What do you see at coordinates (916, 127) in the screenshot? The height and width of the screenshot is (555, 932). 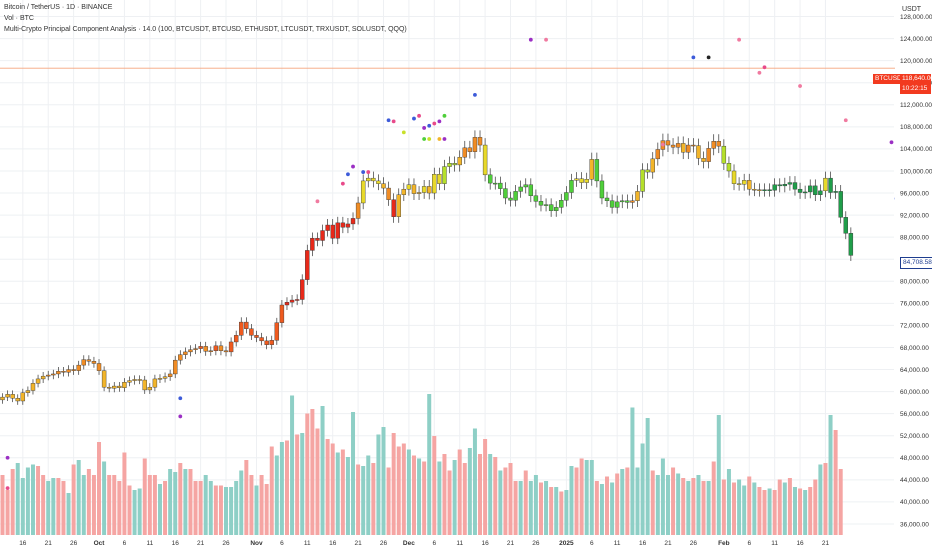 I see `y-tick-label: 108,000.00` at bounding box center [916, 127].